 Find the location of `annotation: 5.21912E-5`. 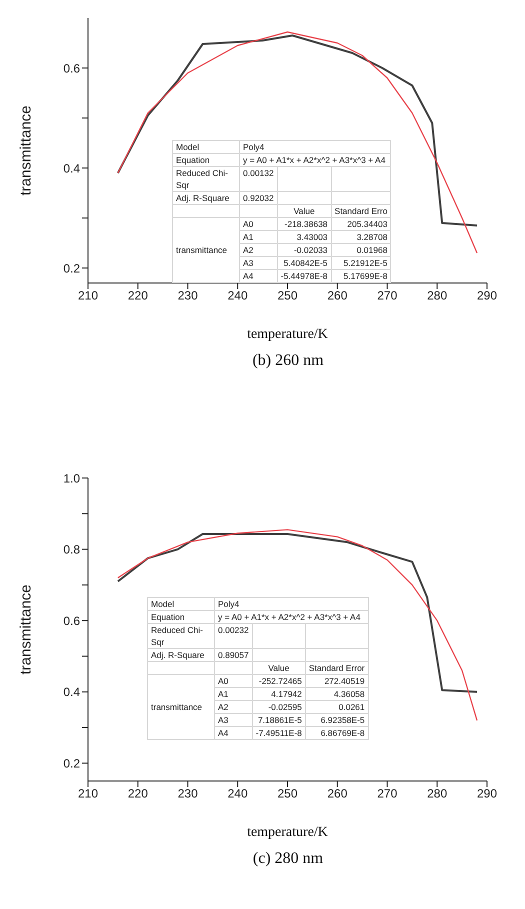

annotation: 5.21912E-5 is located at coordinates (361, 263).